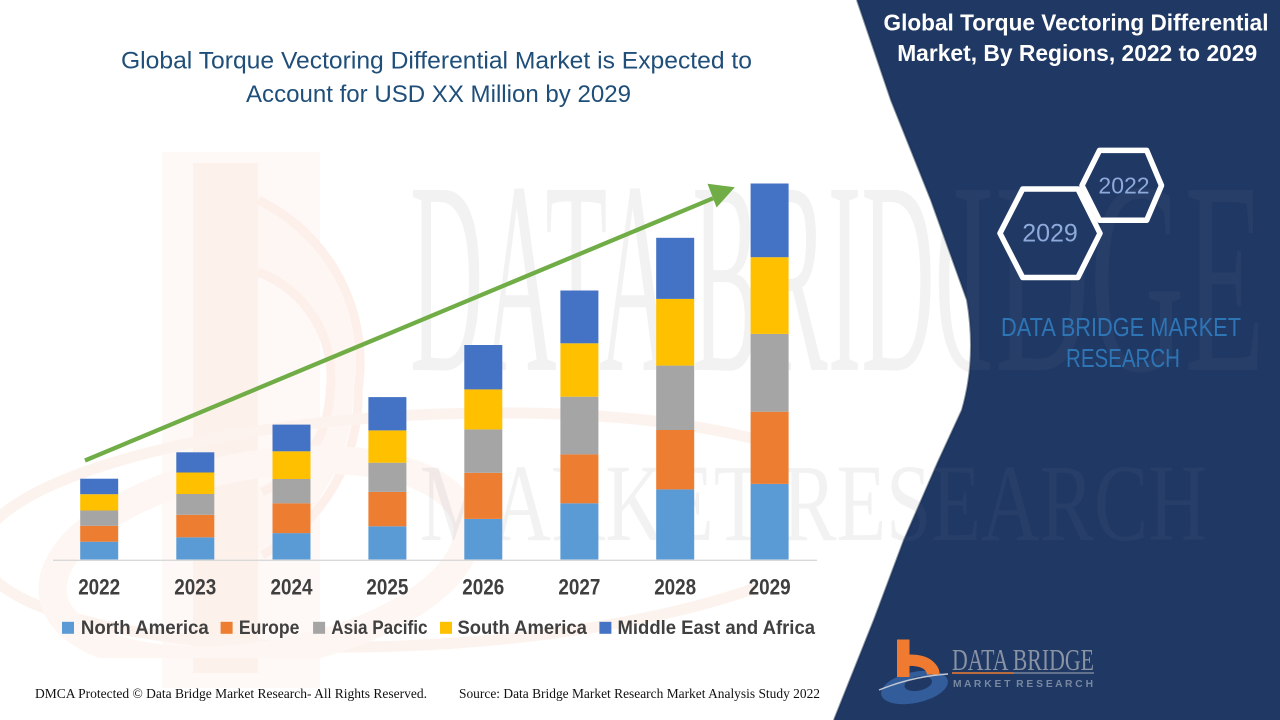 The width and height of the screenshot is (1280, 720). I want to click on svg-text: DATA BRIDGE MARKET, so click(1121, 327).